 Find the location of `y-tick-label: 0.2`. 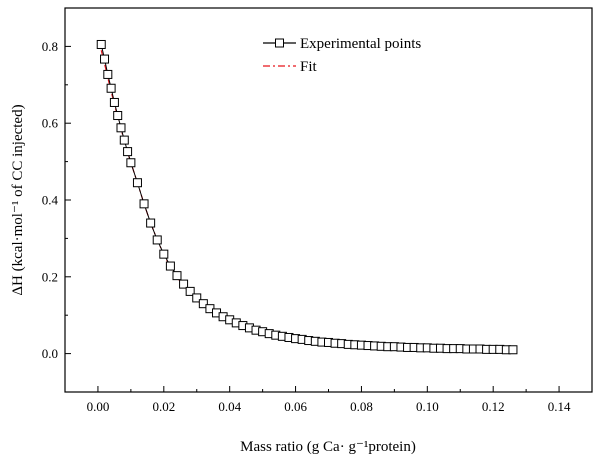

y-tick-label: 0.2 is located at coordinates (50, 276).